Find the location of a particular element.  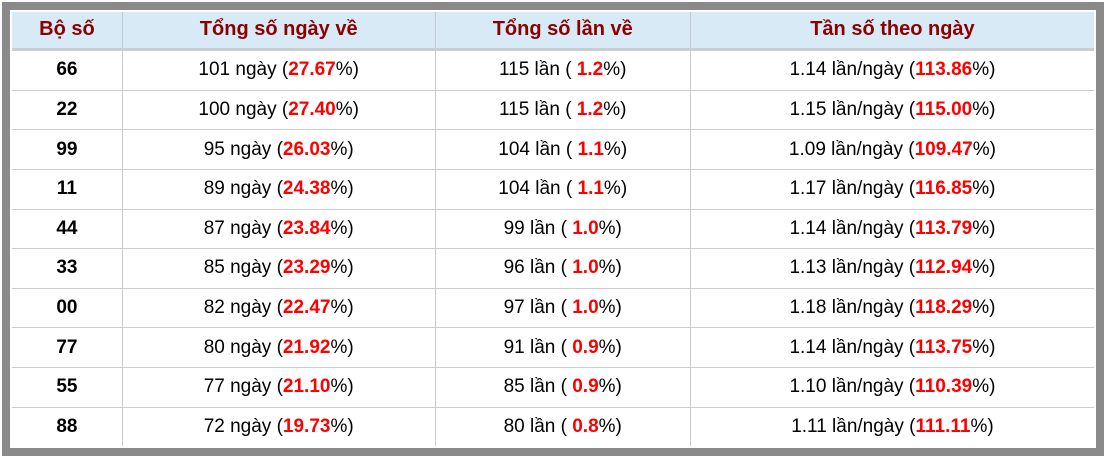

freq-percent-value: 113.75 is located at coordinates (944, 347).